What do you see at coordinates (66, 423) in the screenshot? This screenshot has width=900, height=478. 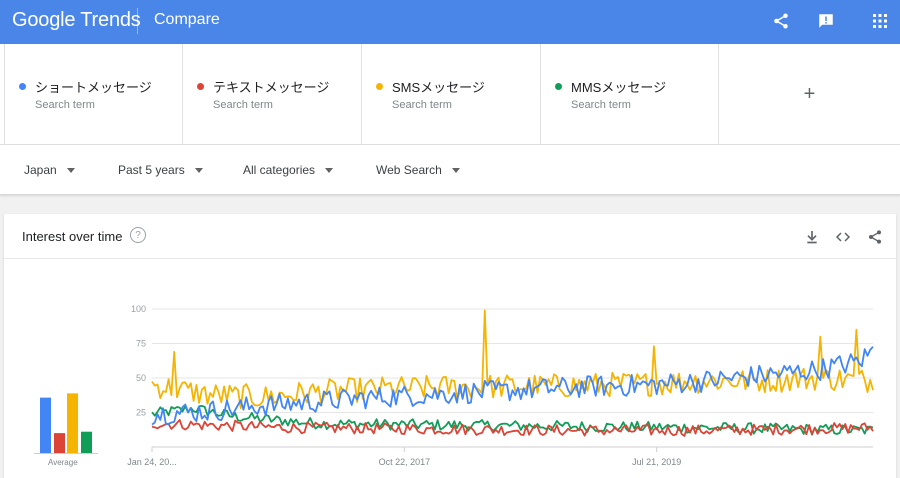 I see `average-bars` at bounding box center [66, 423].